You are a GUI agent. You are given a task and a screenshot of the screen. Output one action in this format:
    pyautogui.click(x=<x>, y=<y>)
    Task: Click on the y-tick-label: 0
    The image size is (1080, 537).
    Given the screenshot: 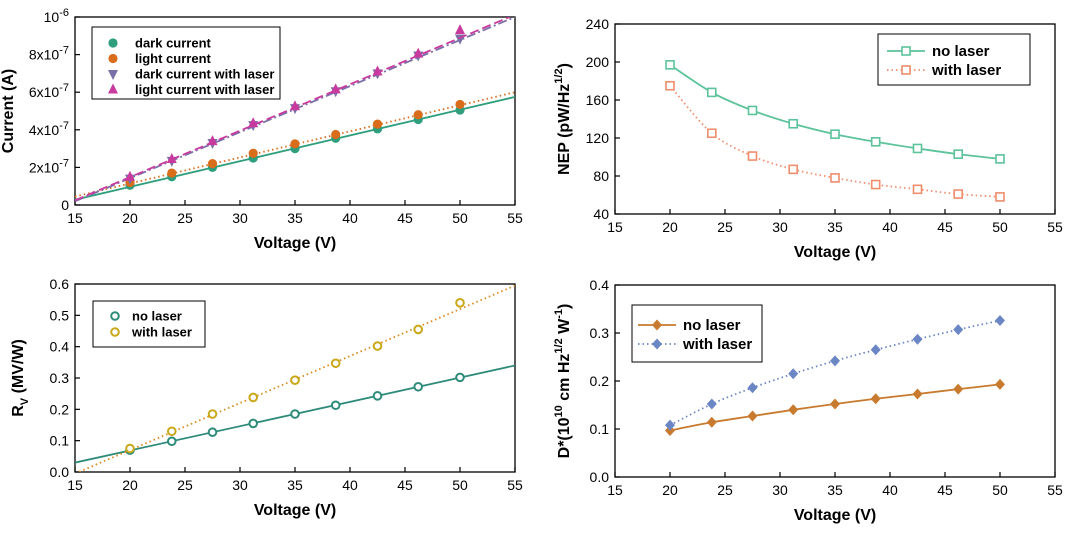 What is the action you would take?
    pyautogui.click(x=65, y=205)
    